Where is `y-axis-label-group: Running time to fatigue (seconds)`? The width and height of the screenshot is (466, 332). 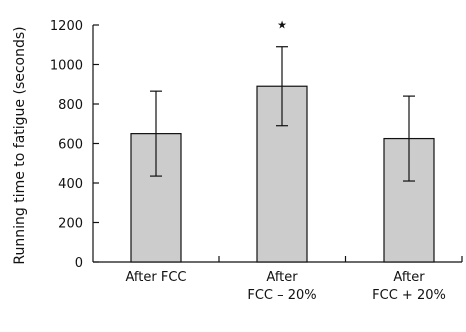 y-axis-label-group: Running time to fatigue (seconds) is located at coordinates (20, 145).